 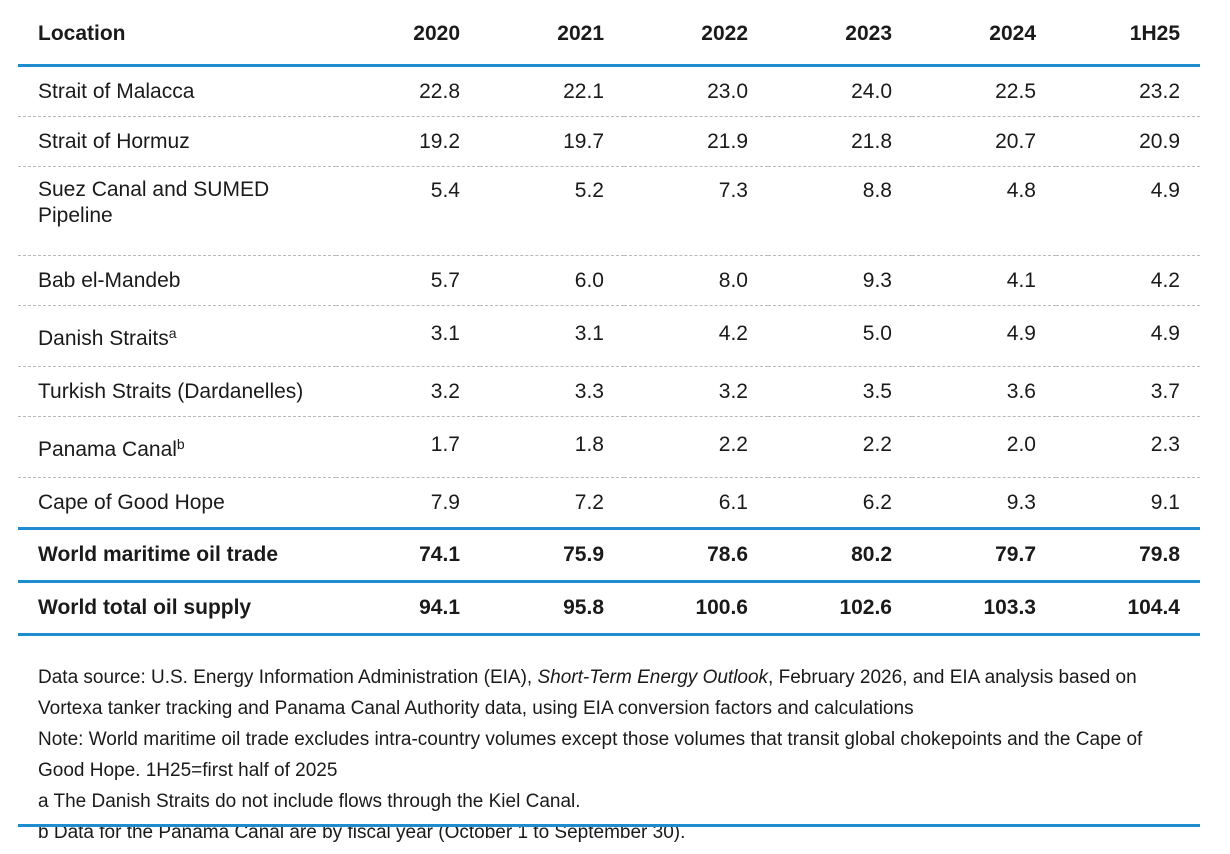 I want to click on location-cell: Strait of Hormuz, so click(x=177, y=141).